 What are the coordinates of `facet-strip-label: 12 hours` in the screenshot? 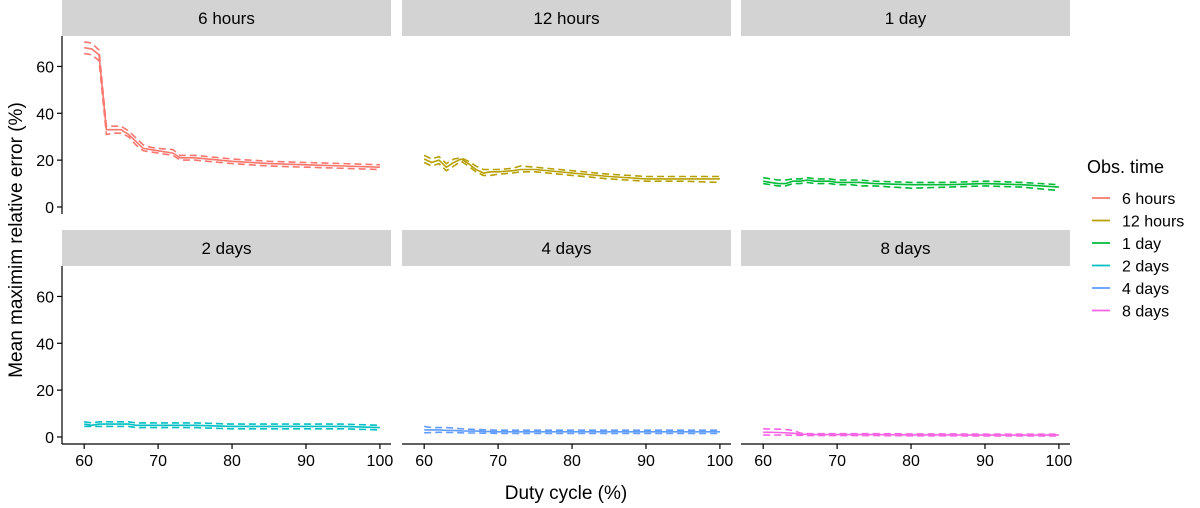 It's located at (566, 18).